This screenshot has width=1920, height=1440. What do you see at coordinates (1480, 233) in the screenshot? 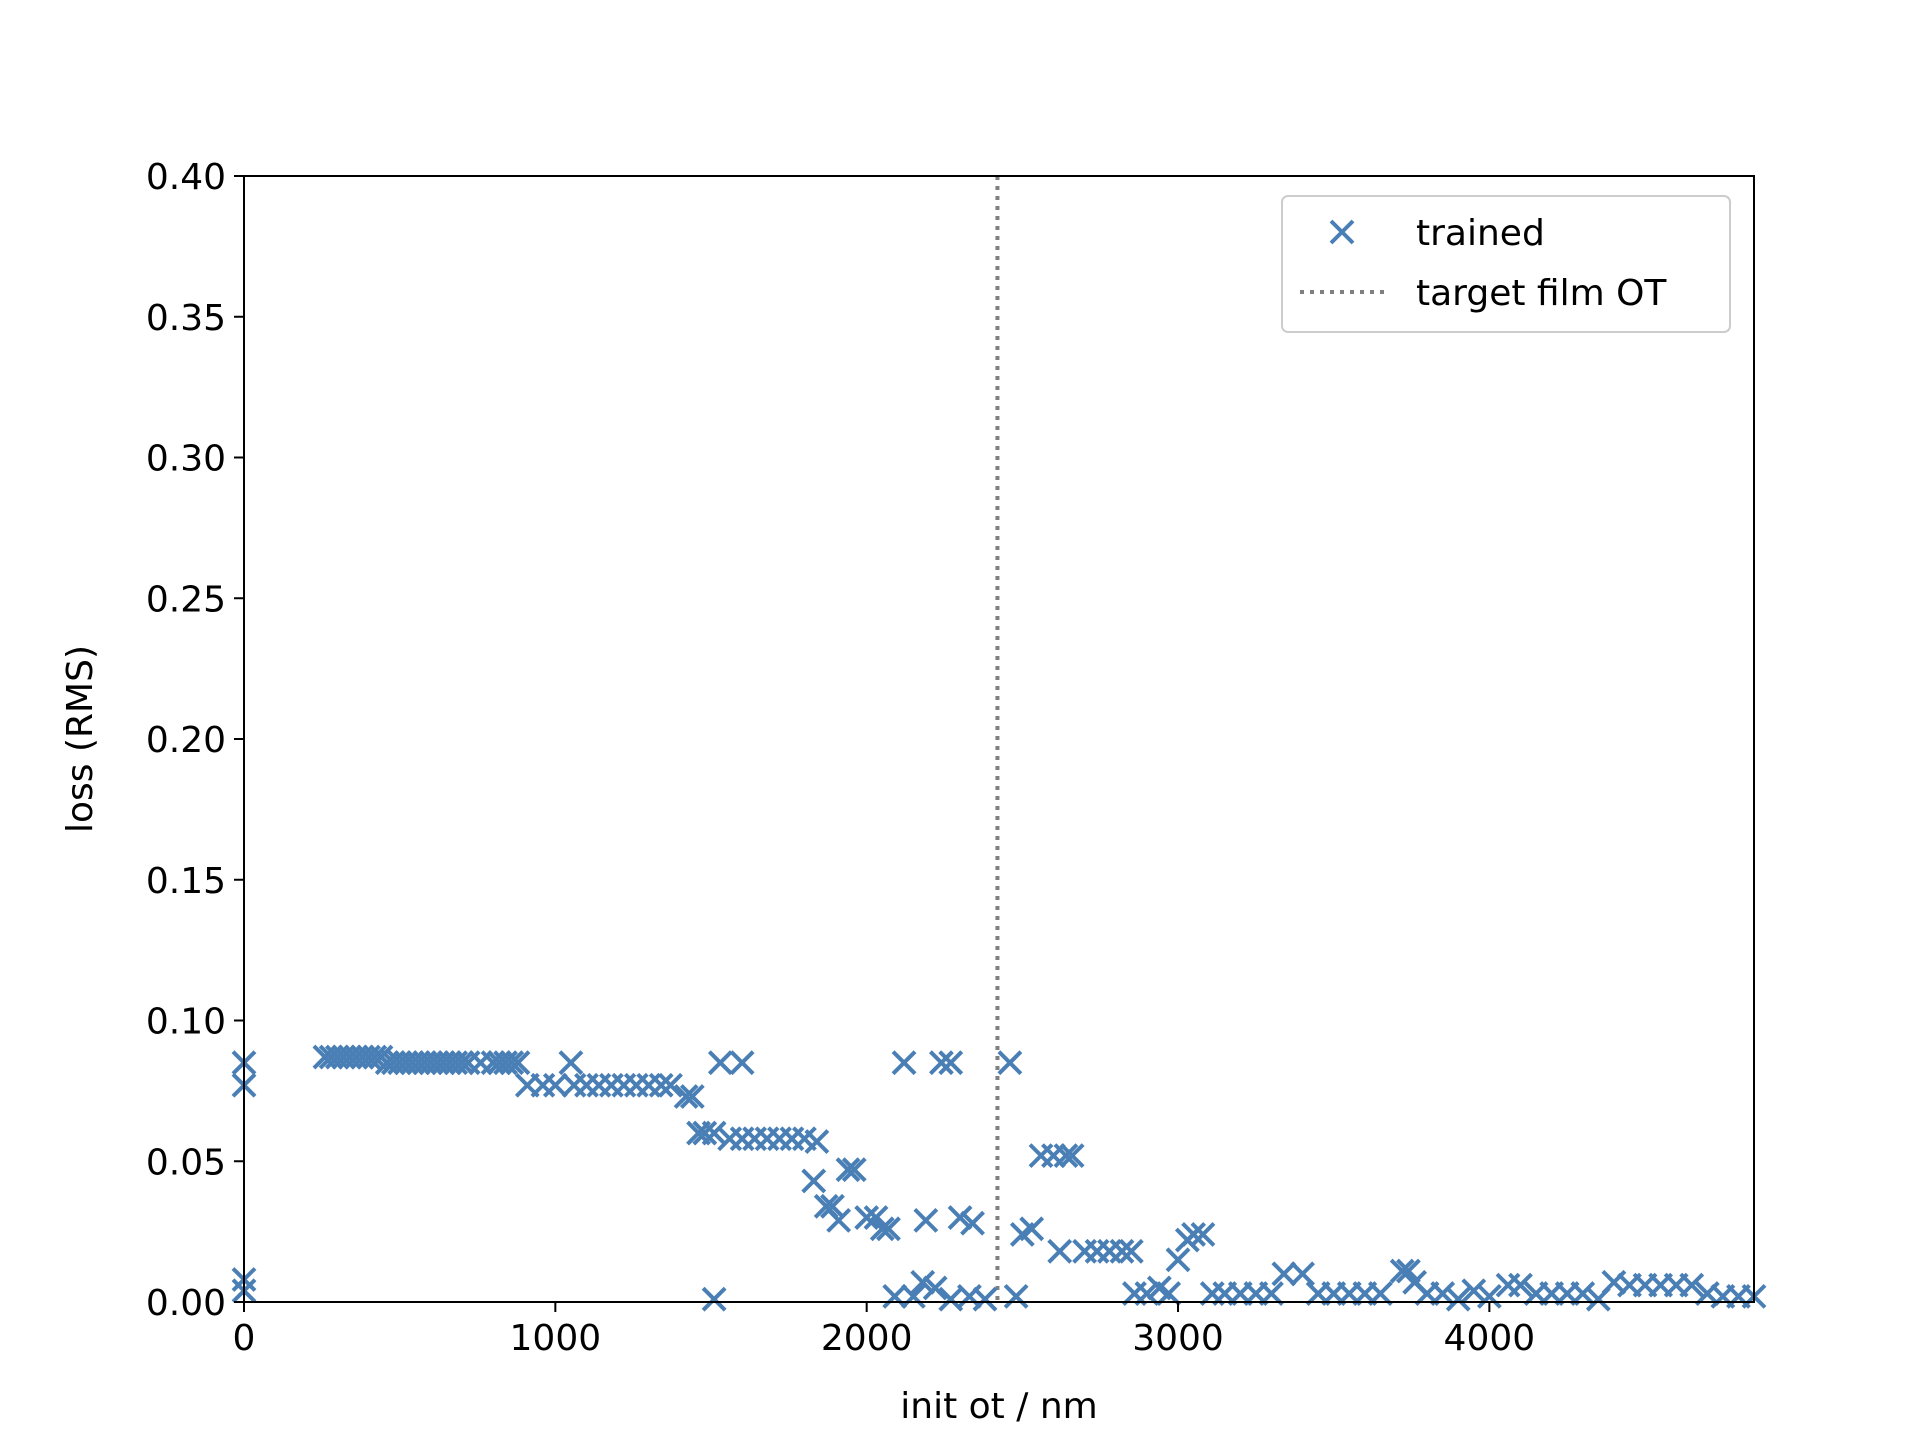
I see `legend-label-trained: trained` at bounding box center [1480, 233].